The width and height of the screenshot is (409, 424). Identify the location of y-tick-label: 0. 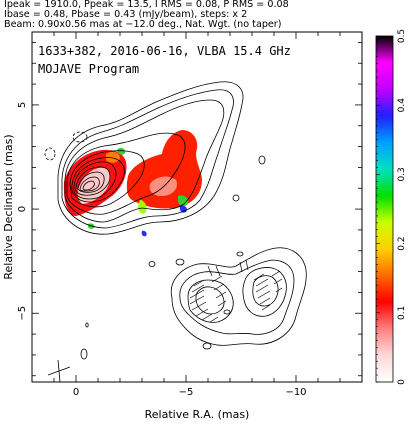
(22, 209).